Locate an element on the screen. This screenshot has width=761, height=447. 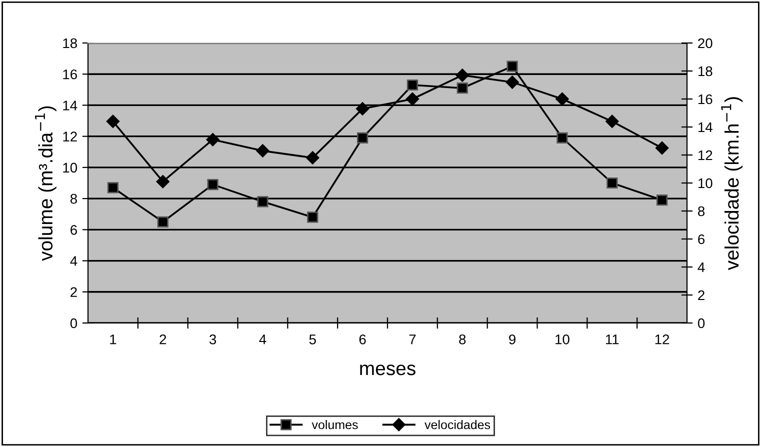
y2-tick-label: 6 is located at coordinates (701, 239).